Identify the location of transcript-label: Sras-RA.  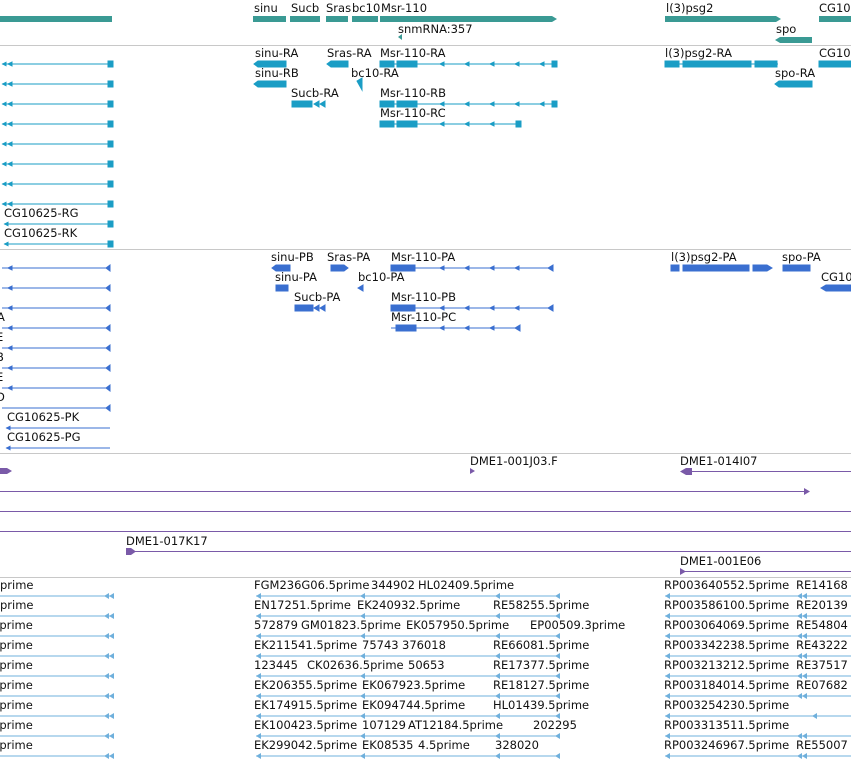
(349, 53).